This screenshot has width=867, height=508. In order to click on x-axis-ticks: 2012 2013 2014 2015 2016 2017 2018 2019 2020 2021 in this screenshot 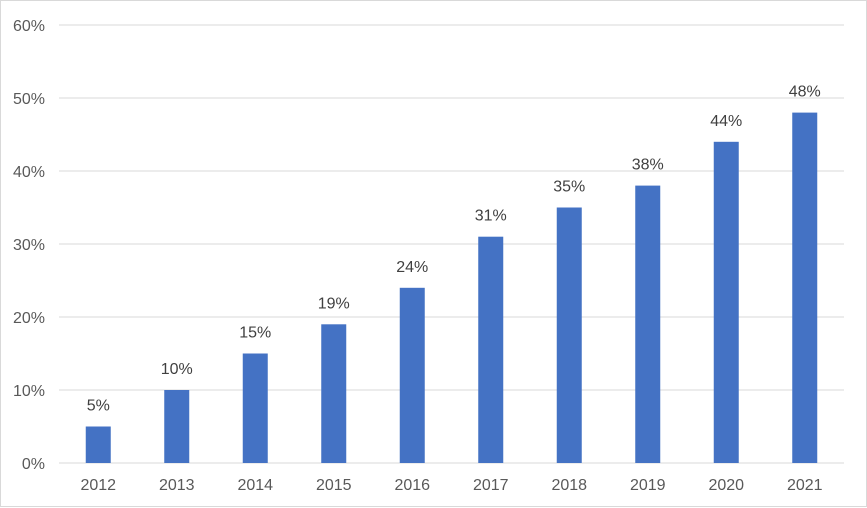, I will do `click(451, 485)`.